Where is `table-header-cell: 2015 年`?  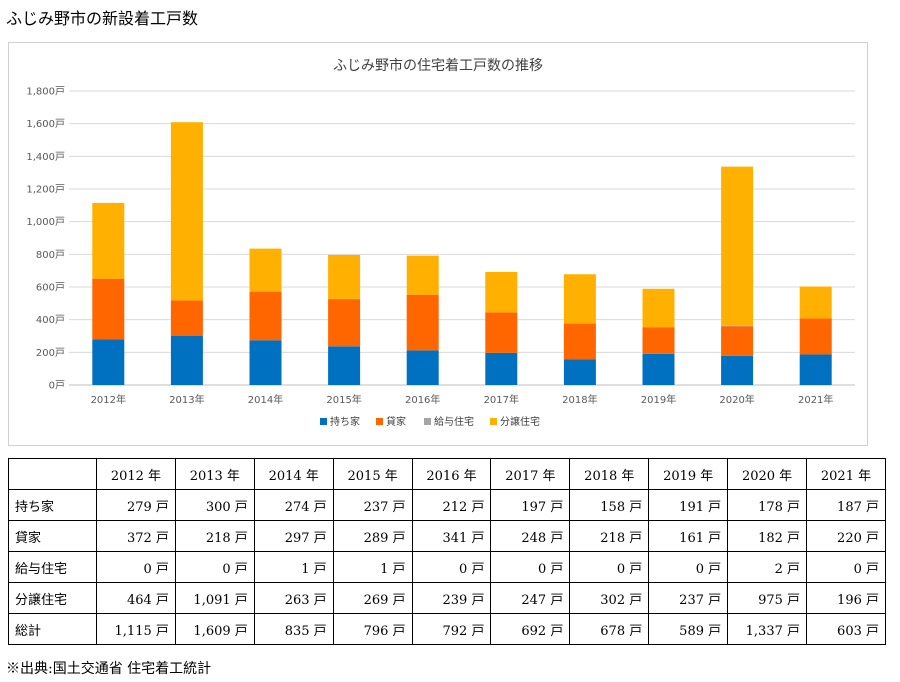 table-header-cell: 2015 年 is located at coordinates (372, 474).